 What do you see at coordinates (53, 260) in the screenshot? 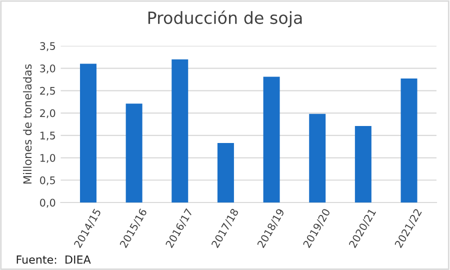
I see `source-note: Fuente: DIEA` at bounding box center [53, 260].